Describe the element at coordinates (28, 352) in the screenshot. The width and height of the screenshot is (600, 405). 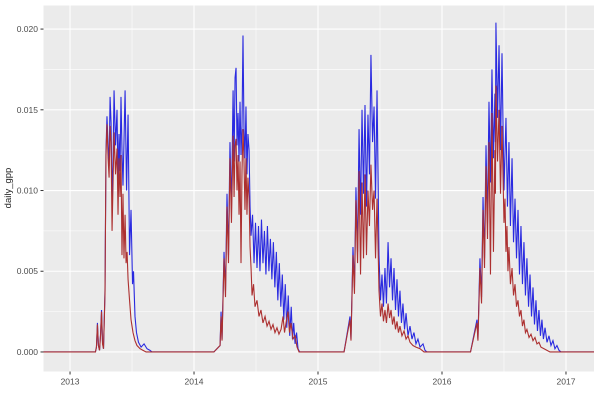
I see `y-tick-label: 0.000` at that location.